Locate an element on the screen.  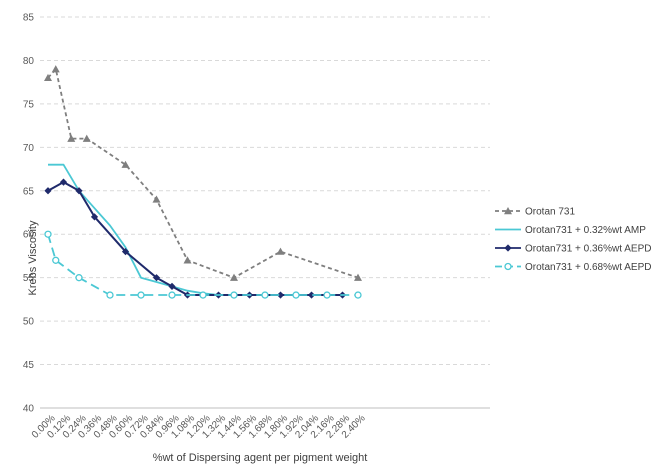
y-tick-label: 40 is located at coordinates (29, 409).